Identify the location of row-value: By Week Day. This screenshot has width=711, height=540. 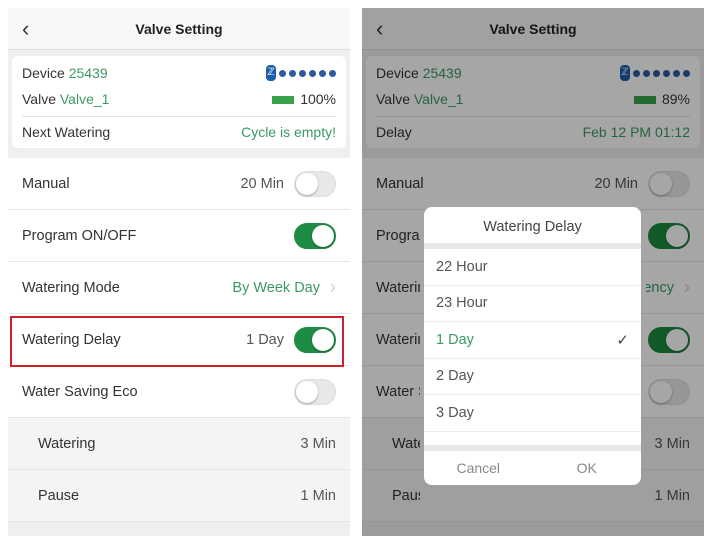
(276, 287).